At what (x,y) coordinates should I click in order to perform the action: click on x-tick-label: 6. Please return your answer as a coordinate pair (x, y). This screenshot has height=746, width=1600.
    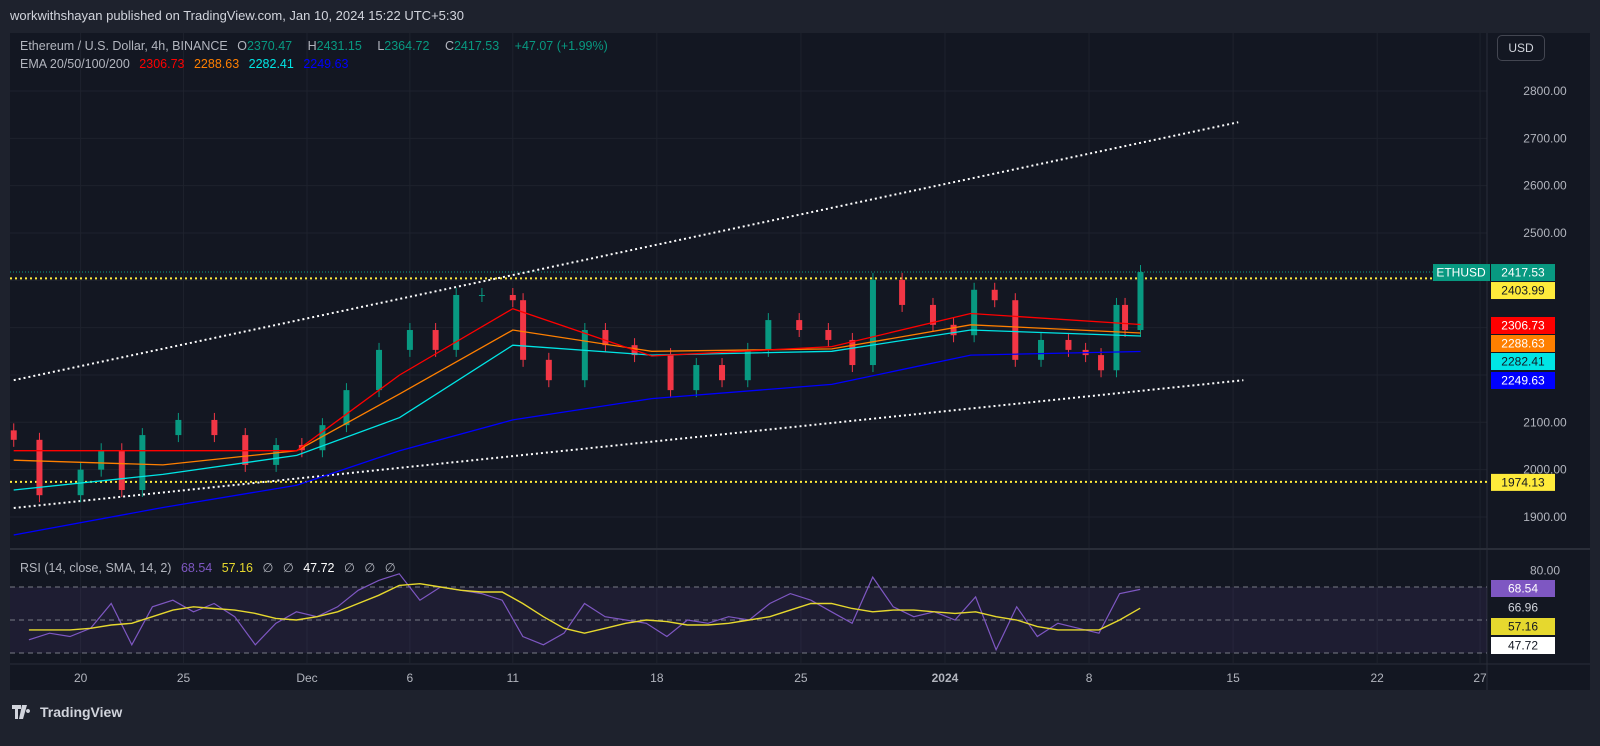
    Looking at the image, I should click on (410, 678).